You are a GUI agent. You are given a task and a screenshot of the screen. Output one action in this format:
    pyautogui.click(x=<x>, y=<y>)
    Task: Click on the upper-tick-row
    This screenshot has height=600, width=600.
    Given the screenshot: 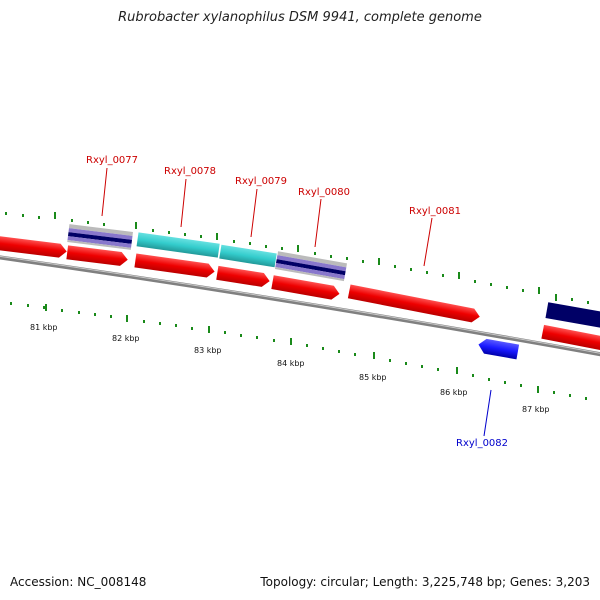 What is the action you would take?
    pyautogui.click(x=297, y=258)
    